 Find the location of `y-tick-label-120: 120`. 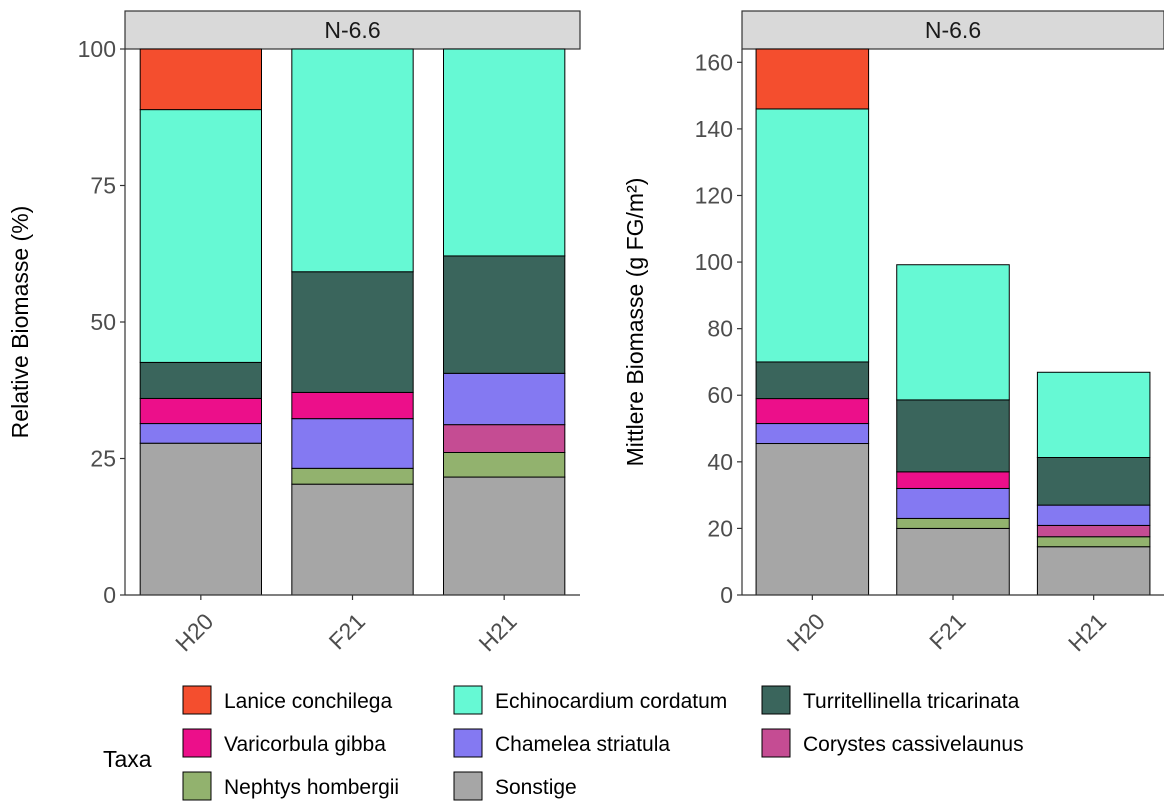

y-tick-label-120: 120 is located at coordinates (714, 195).